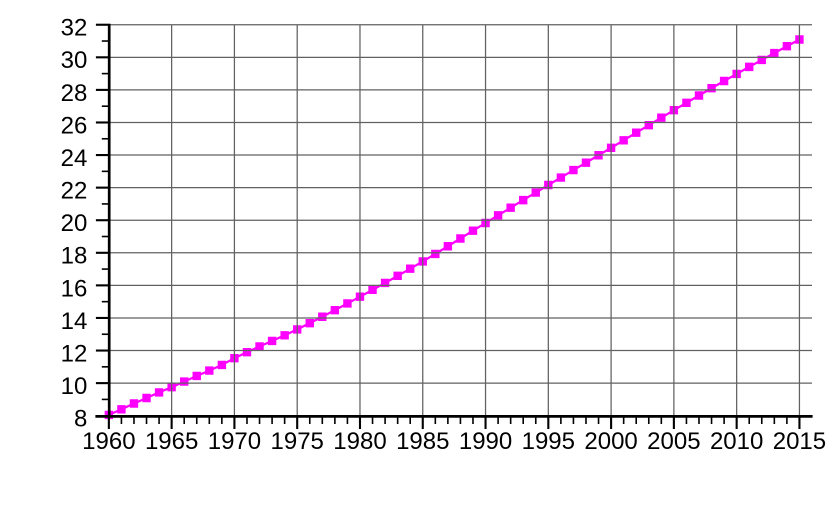 This screenshot has height=512, width=835. Describe the element at coordinates (610, 441) in the screenshot. I see `svg-text: 2000` at that location.